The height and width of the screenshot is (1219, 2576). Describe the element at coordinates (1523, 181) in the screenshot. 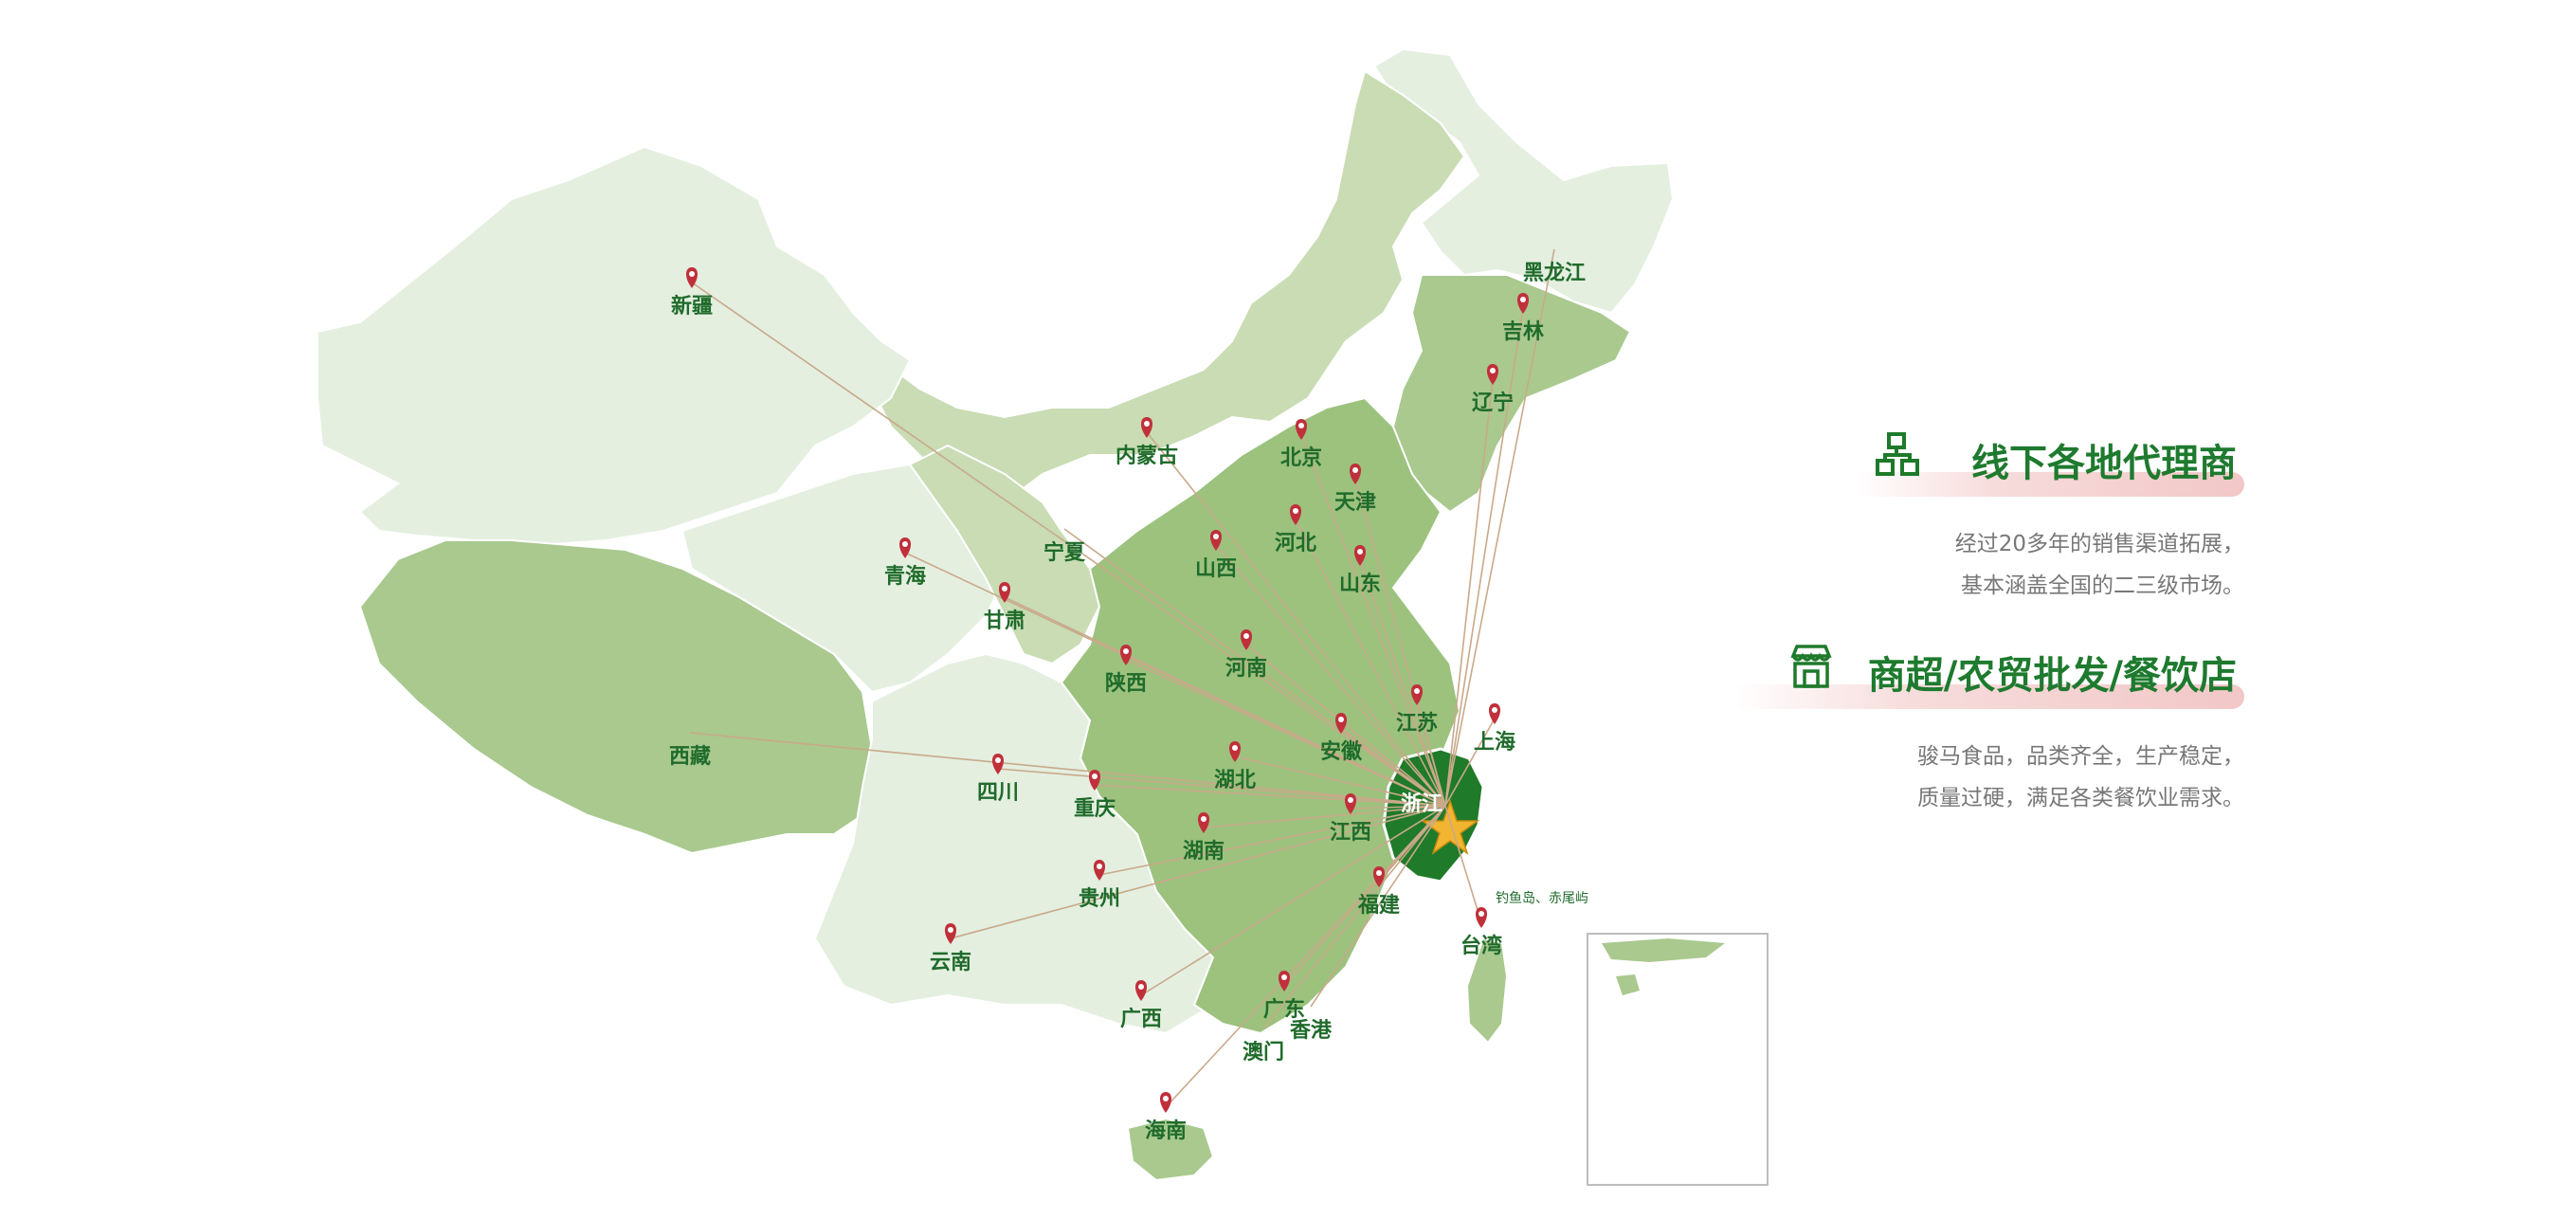

I see `region-heilongjiang` at that location.